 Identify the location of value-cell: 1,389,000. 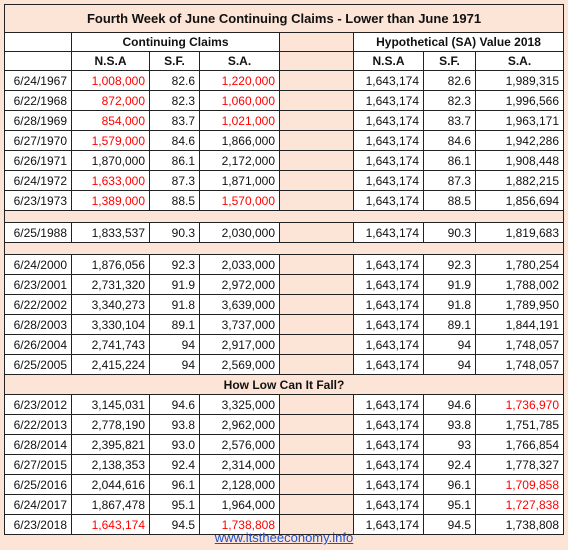
(110, 200).